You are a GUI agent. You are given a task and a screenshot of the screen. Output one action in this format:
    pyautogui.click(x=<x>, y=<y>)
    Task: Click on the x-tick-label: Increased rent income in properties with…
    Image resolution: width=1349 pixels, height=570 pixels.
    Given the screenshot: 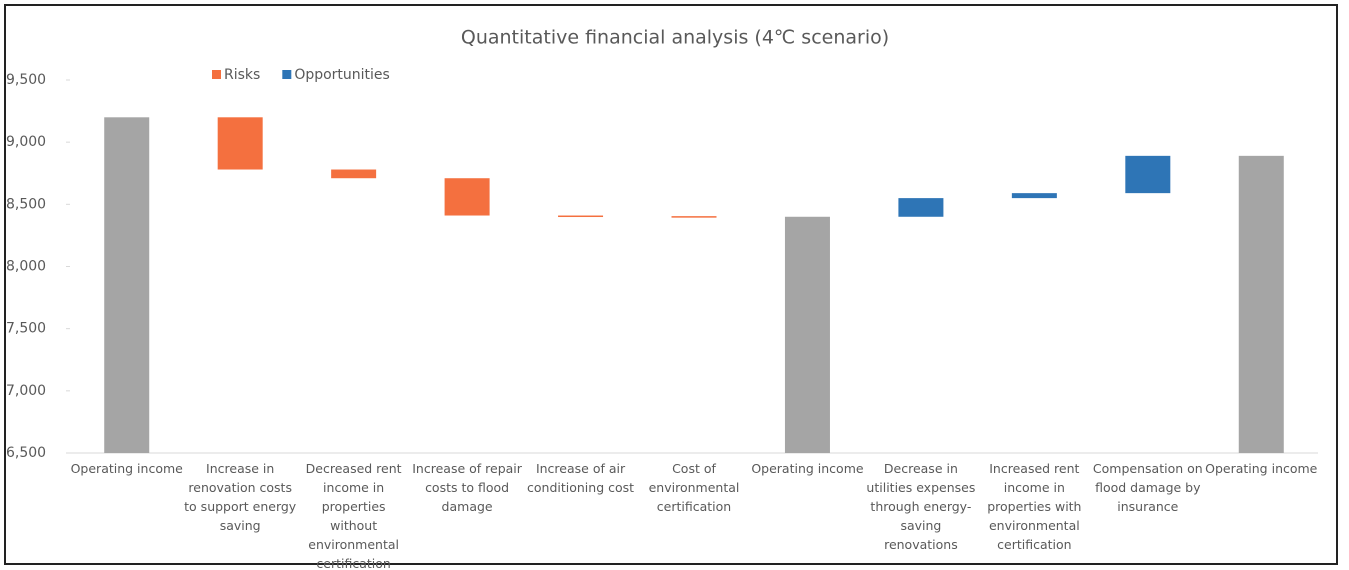 What is the action you would take?
    pyautogui.click(x=1034, y=506)
    